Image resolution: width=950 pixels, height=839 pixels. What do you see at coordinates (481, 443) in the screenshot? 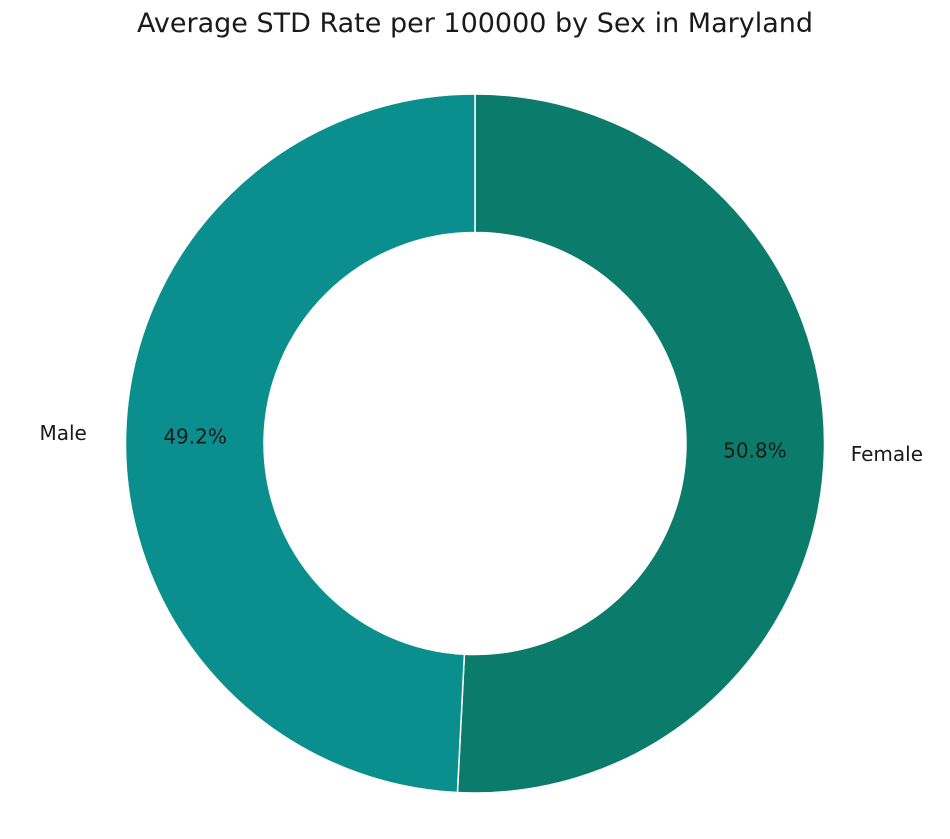
I see `donut-labels: 50.8% Female 49.2% Male` at bounding box center [481, 443].